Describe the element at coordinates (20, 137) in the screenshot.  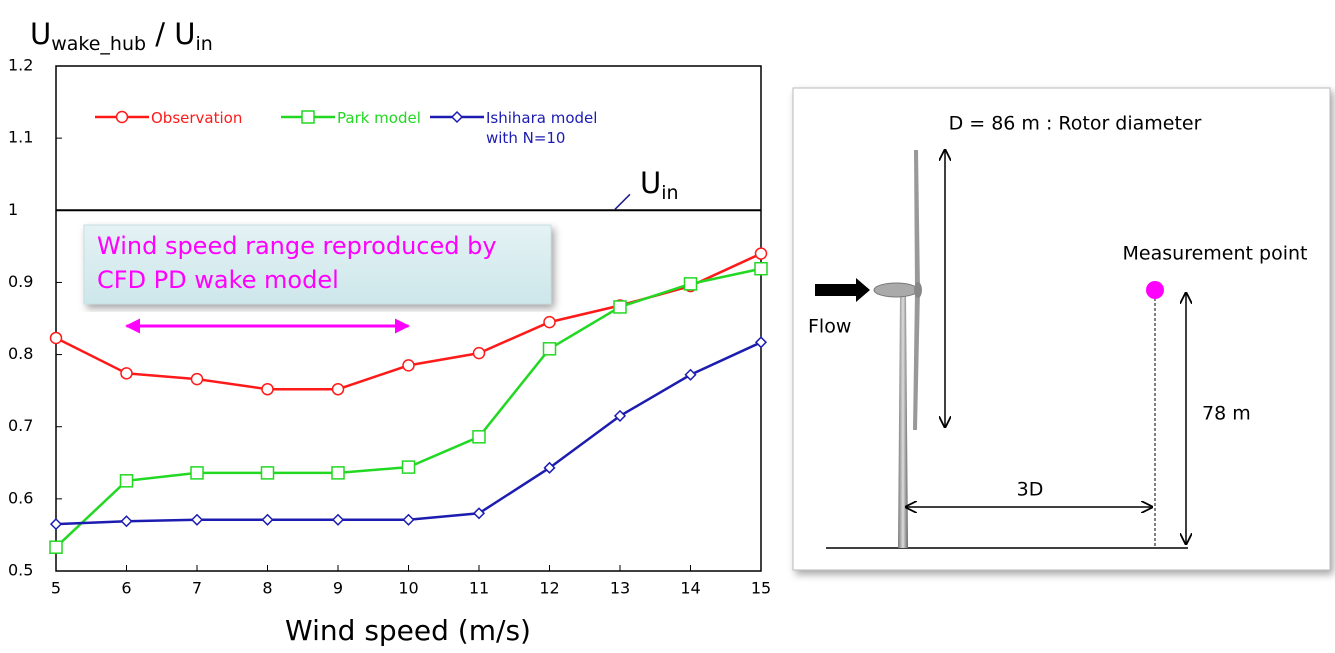
I see `y-tick-label: 1.1` at that location.